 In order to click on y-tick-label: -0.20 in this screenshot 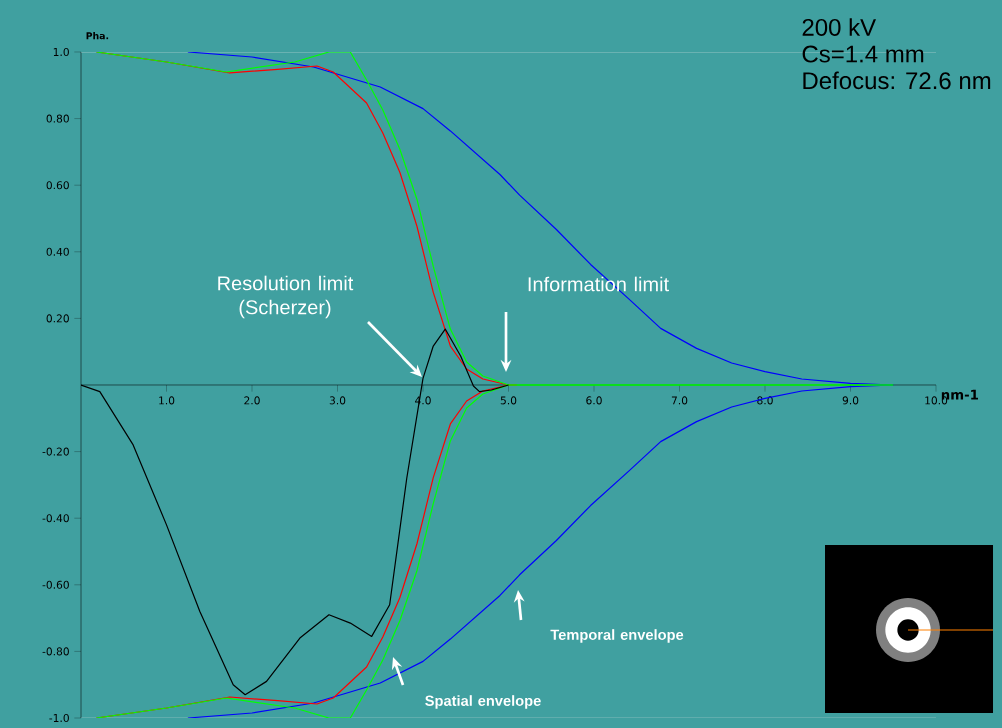, I will do `click(55, 451)`.